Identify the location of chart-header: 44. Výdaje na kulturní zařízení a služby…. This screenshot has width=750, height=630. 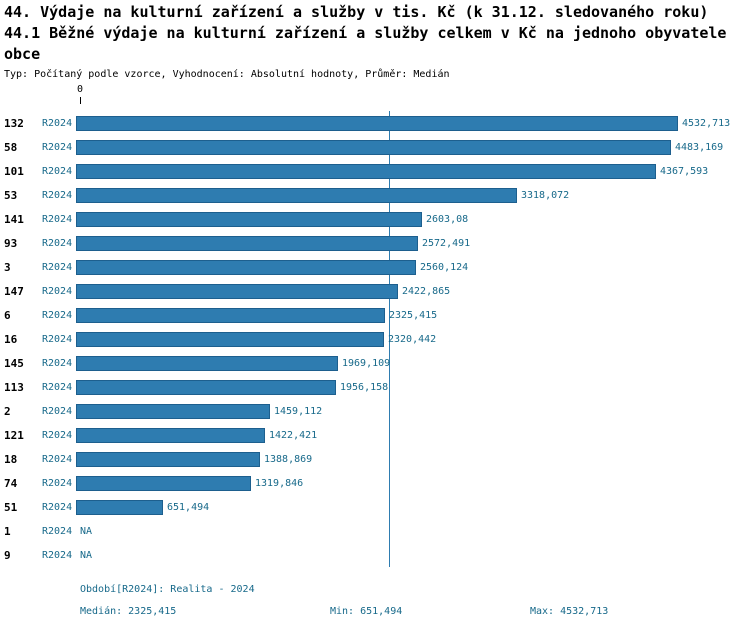
(367, 41).